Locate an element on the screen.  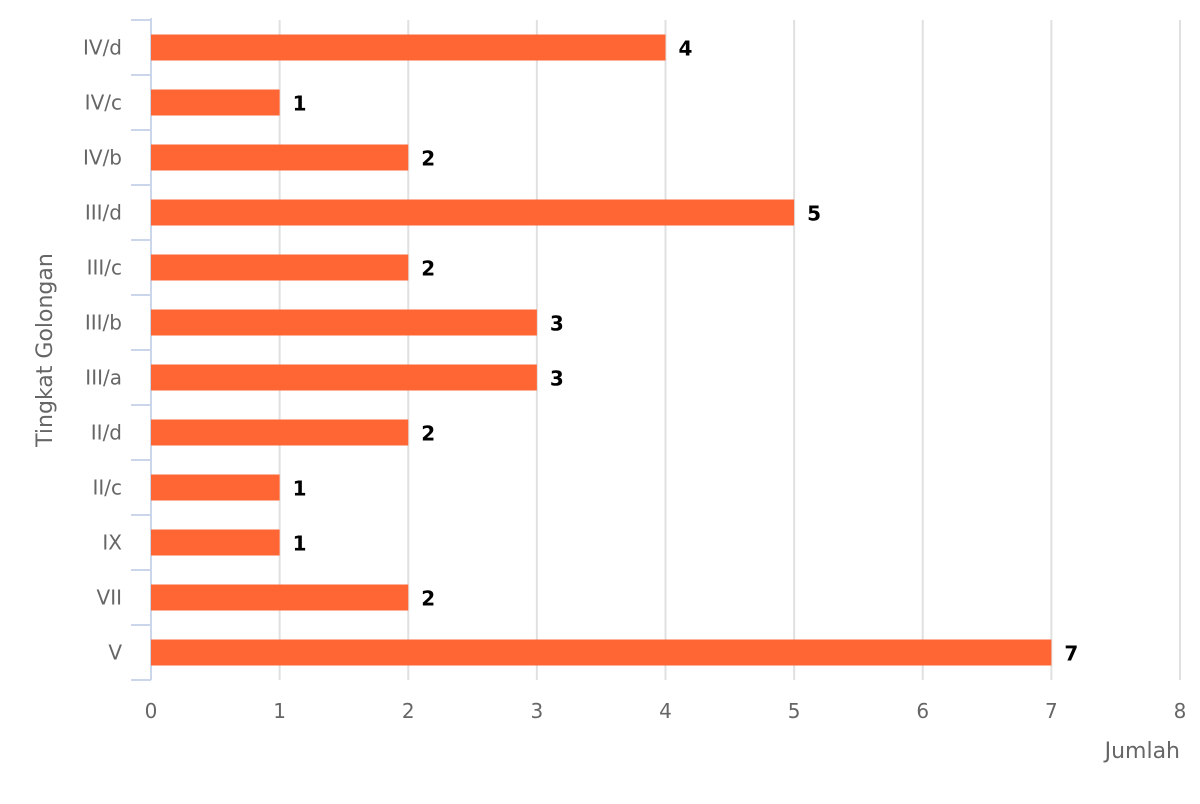
x-tick-label: 2 is located at coordinates (408, 711).